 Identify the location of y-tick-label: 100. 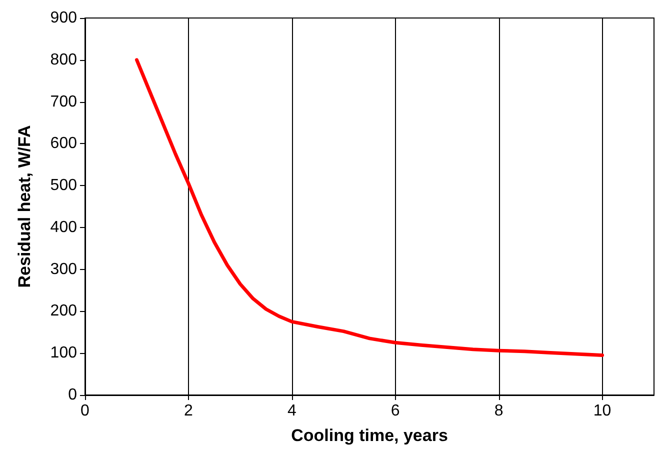
(64, 353).